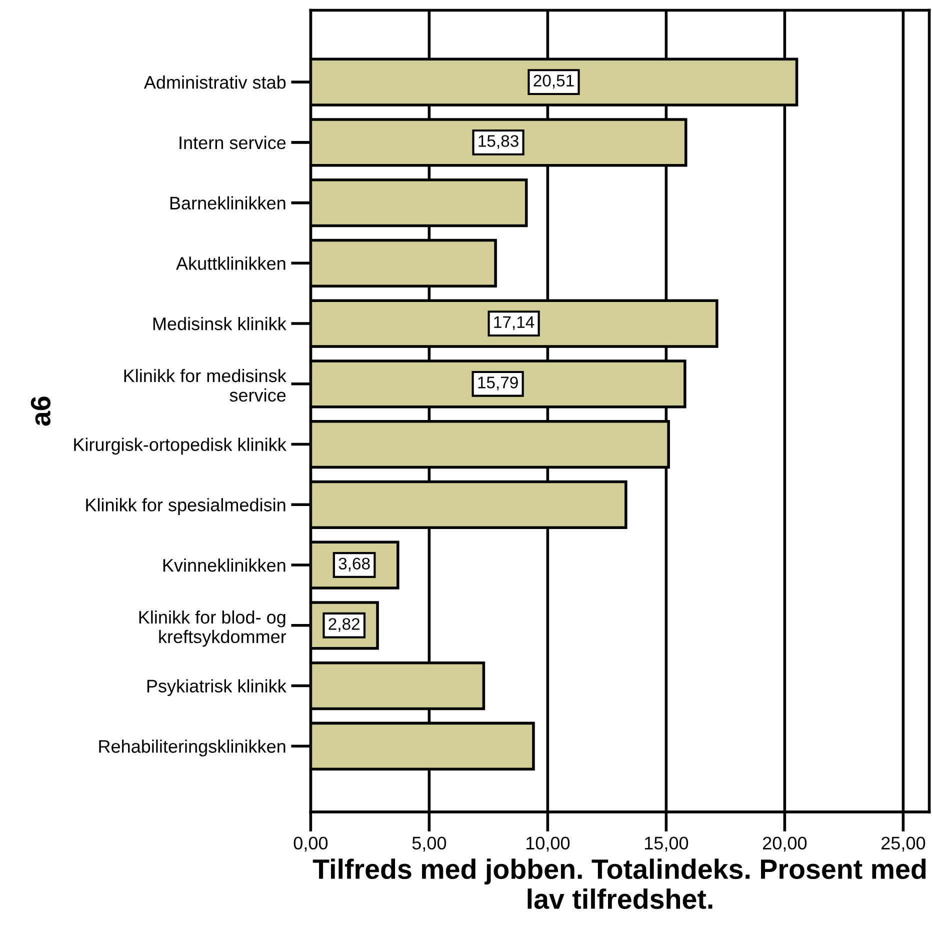  I want to click on data-label: 2,82, so click(344, 625).